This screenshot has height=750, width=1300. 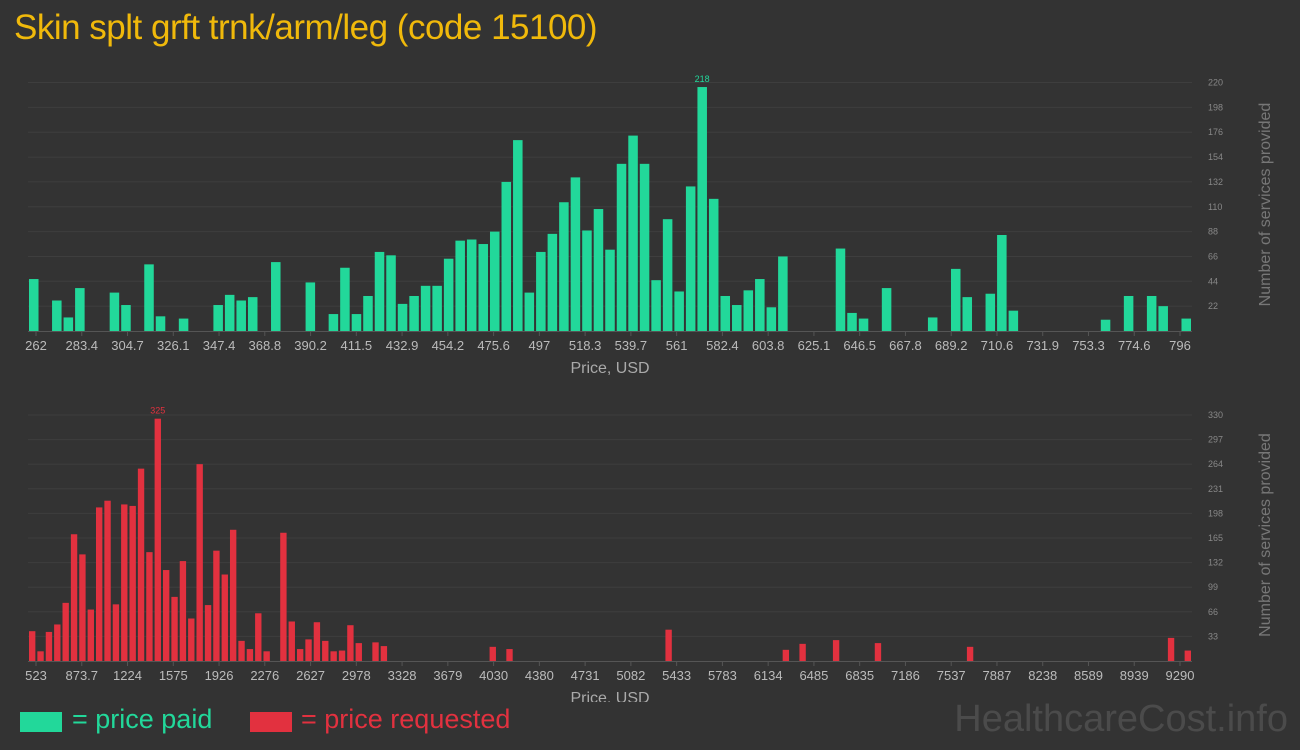 I want to click on x-tick-label: 7887, so click(x=996, y=675).